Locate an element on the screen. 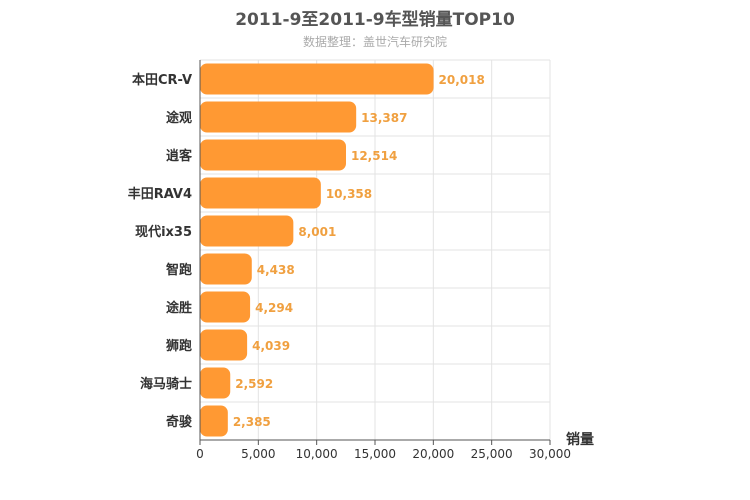 The width and height of the screenshot is (750, 500). category-label: 狮跑 is located at coordinates (178, 346).